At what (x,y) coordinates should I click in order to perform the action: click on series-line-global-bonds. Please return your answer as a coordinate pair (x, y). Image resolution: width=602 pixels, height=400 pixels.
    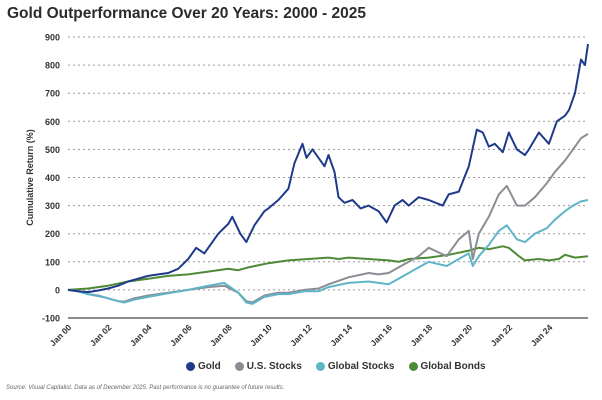
    Looking at the image, I should click on (328, 268).